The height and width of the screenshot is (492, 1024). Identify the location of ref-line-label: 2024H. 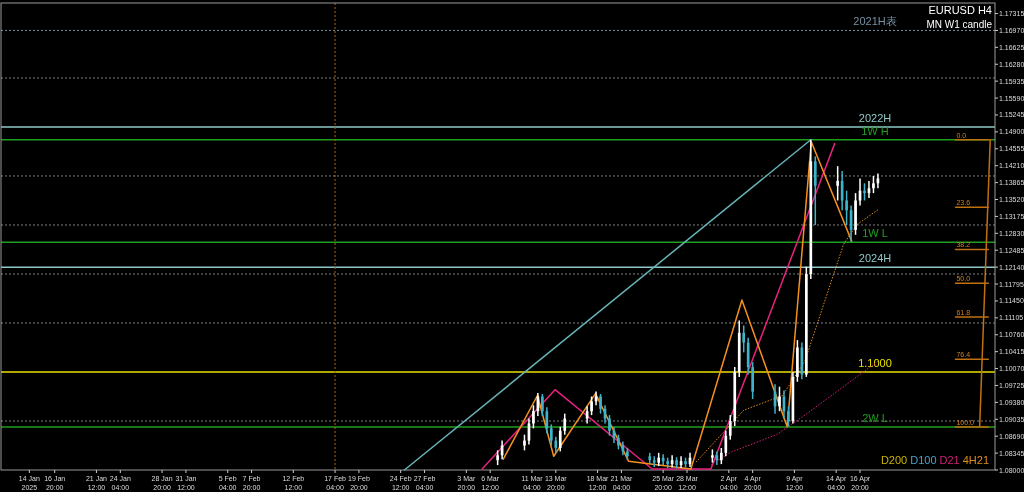
(875, 258).